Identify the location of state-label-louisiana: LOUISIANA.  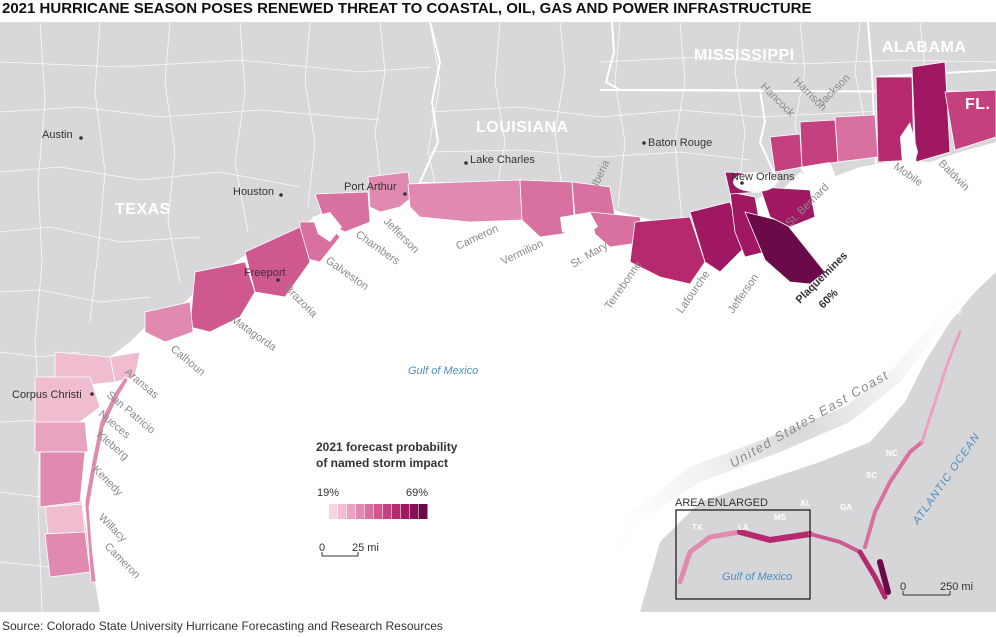
(522, 127).